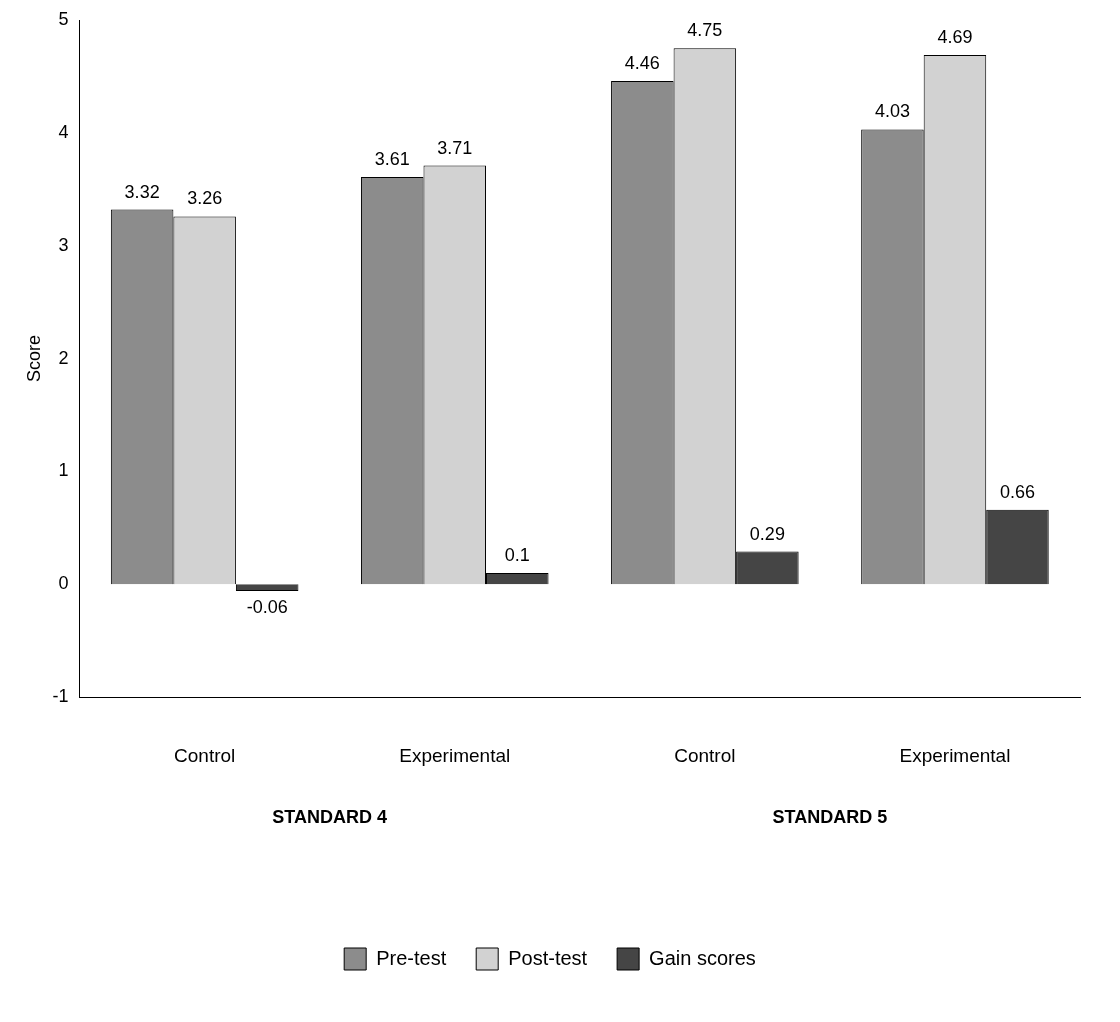 The image size is (1120, 1022). I want to click on text: STANDARD 4, so click(330, 818).